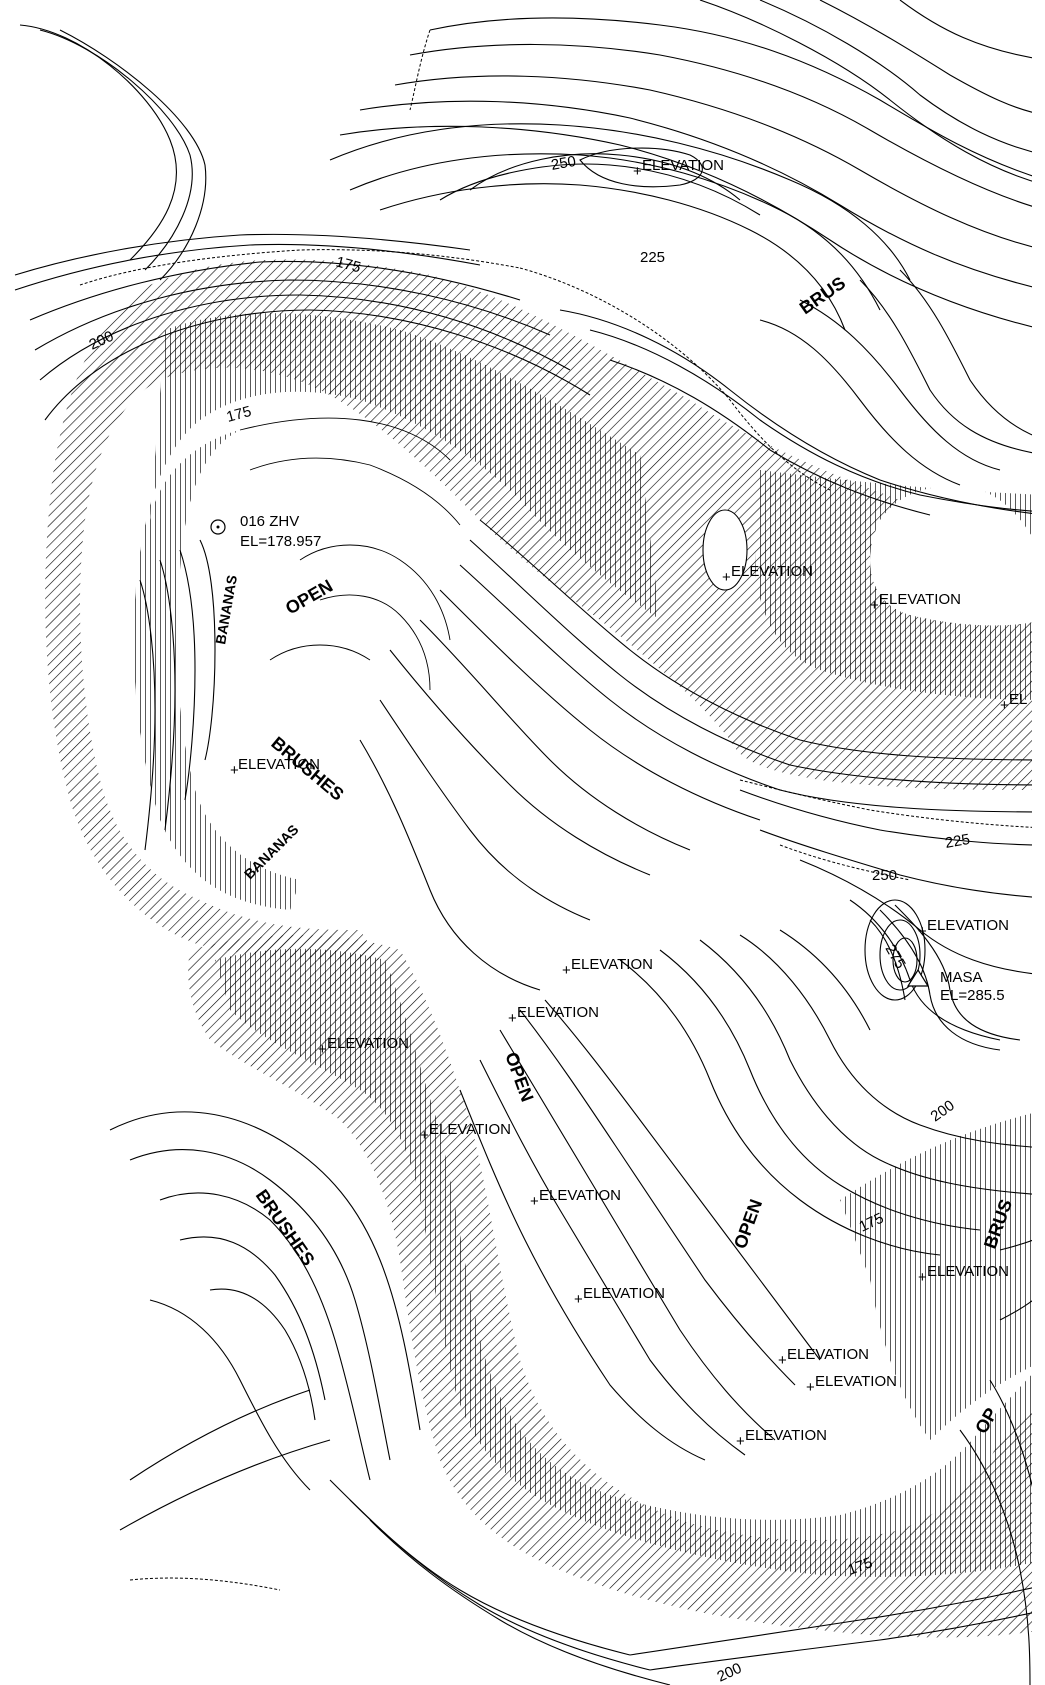 The height and width of the screenshot is (1685, 1045). I want to click on vegetation-label-brushes: BRUSHES, so click(285, 1228).